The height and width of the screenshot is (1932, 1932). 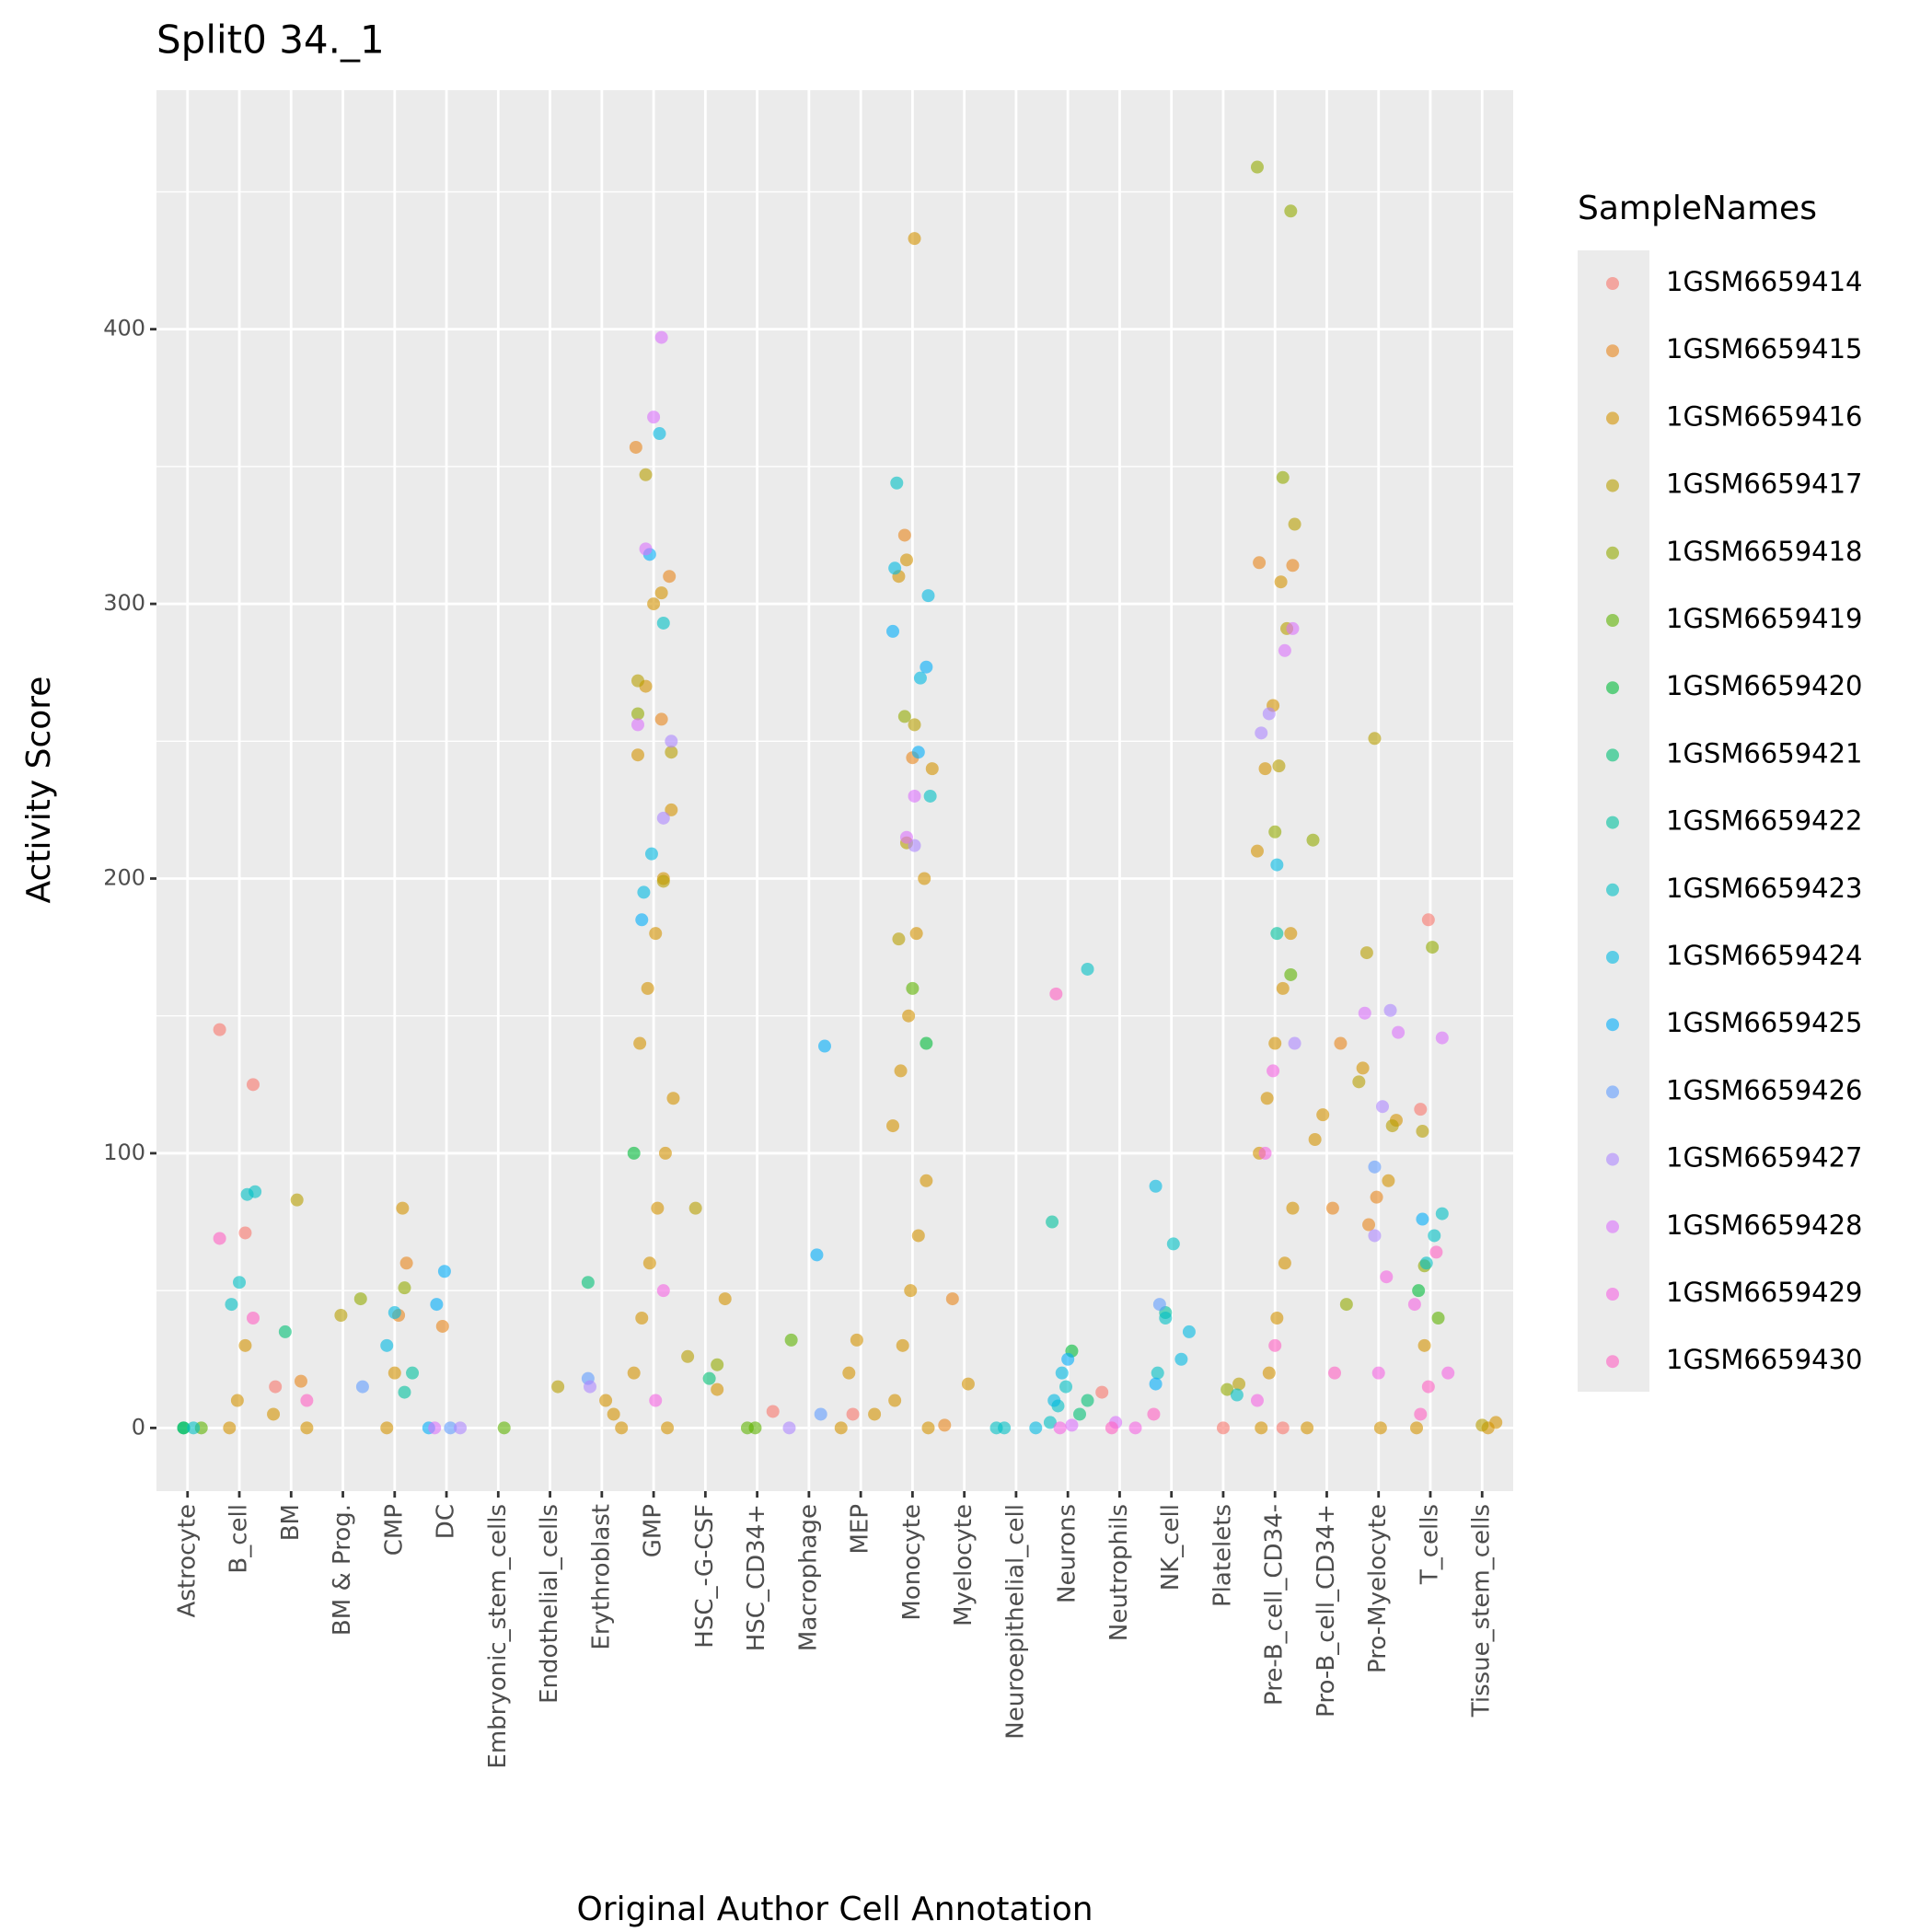 What do you see at coordinates (705, 1576) in the screenshot?
I see `x-tick-label: HSC_-G-CSF` at bounding box center [705, 1576].